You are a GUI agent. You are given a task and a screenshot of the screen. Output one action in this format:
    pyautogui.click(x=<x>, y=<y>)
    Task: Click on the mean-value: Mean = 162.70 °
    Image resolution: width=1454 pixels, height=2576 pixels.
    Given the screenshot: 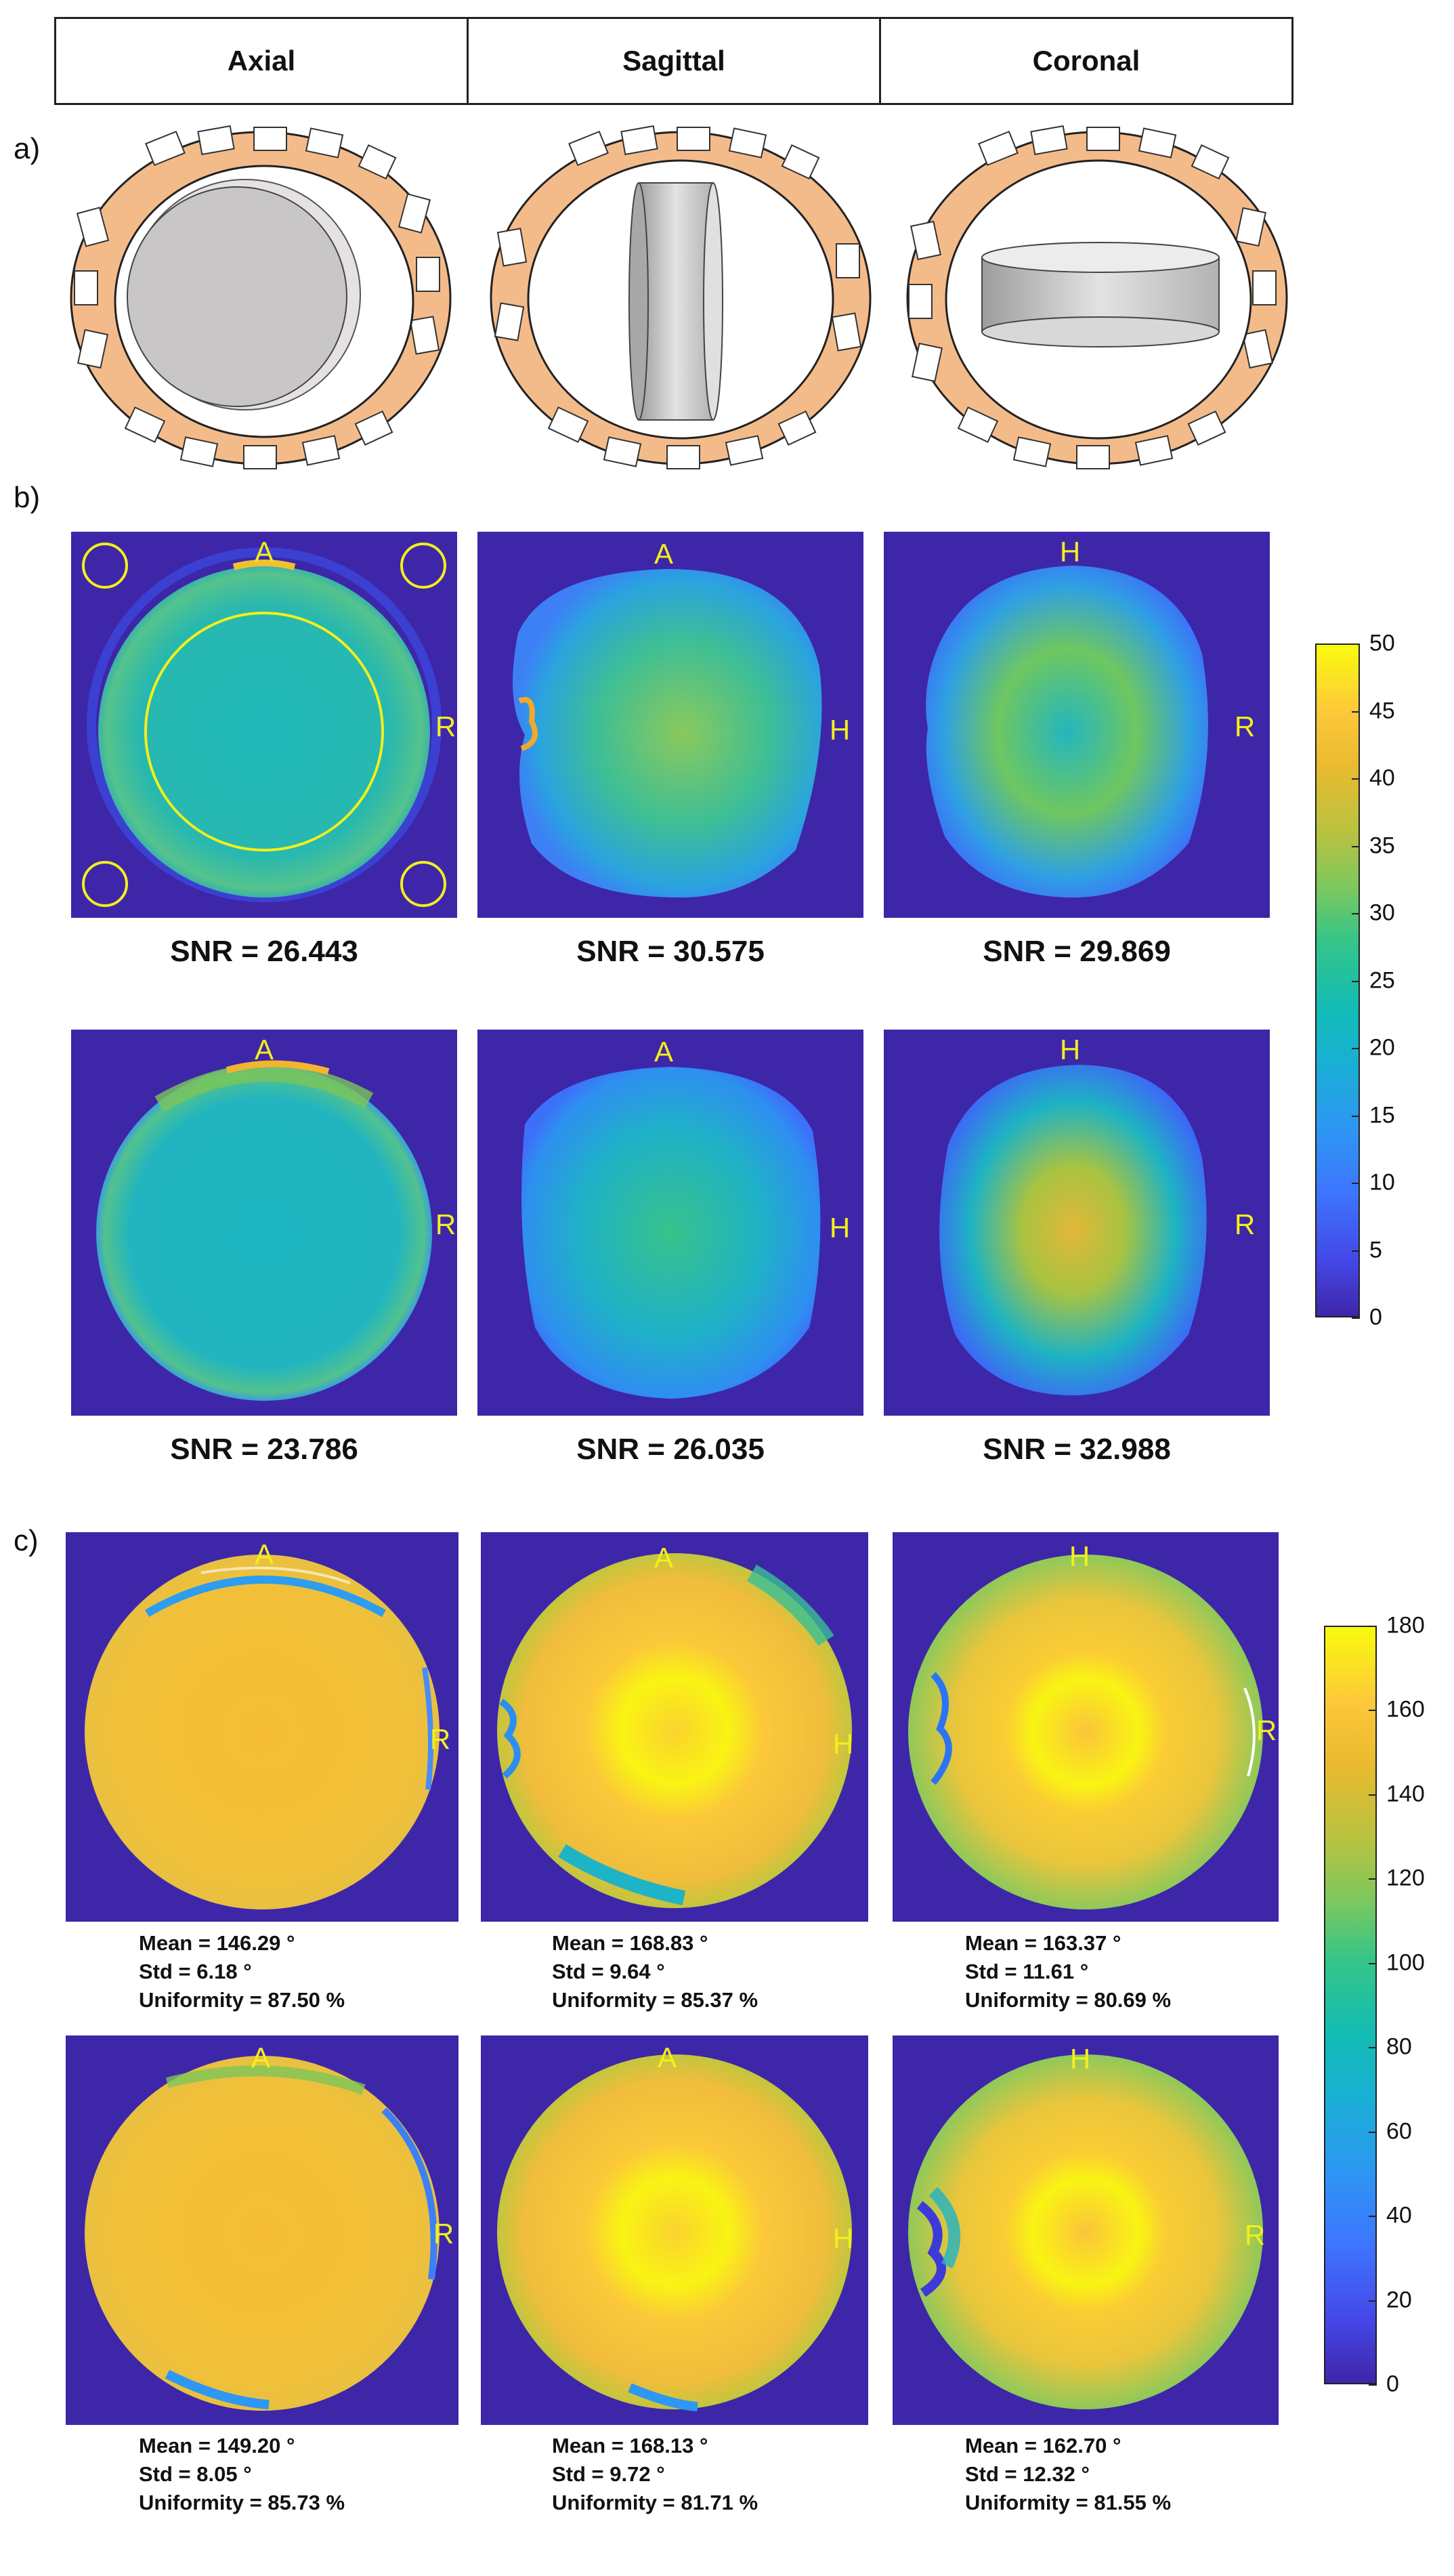 What is the action you would take?
    pyautogui.click(x=1043, y=2445)
    